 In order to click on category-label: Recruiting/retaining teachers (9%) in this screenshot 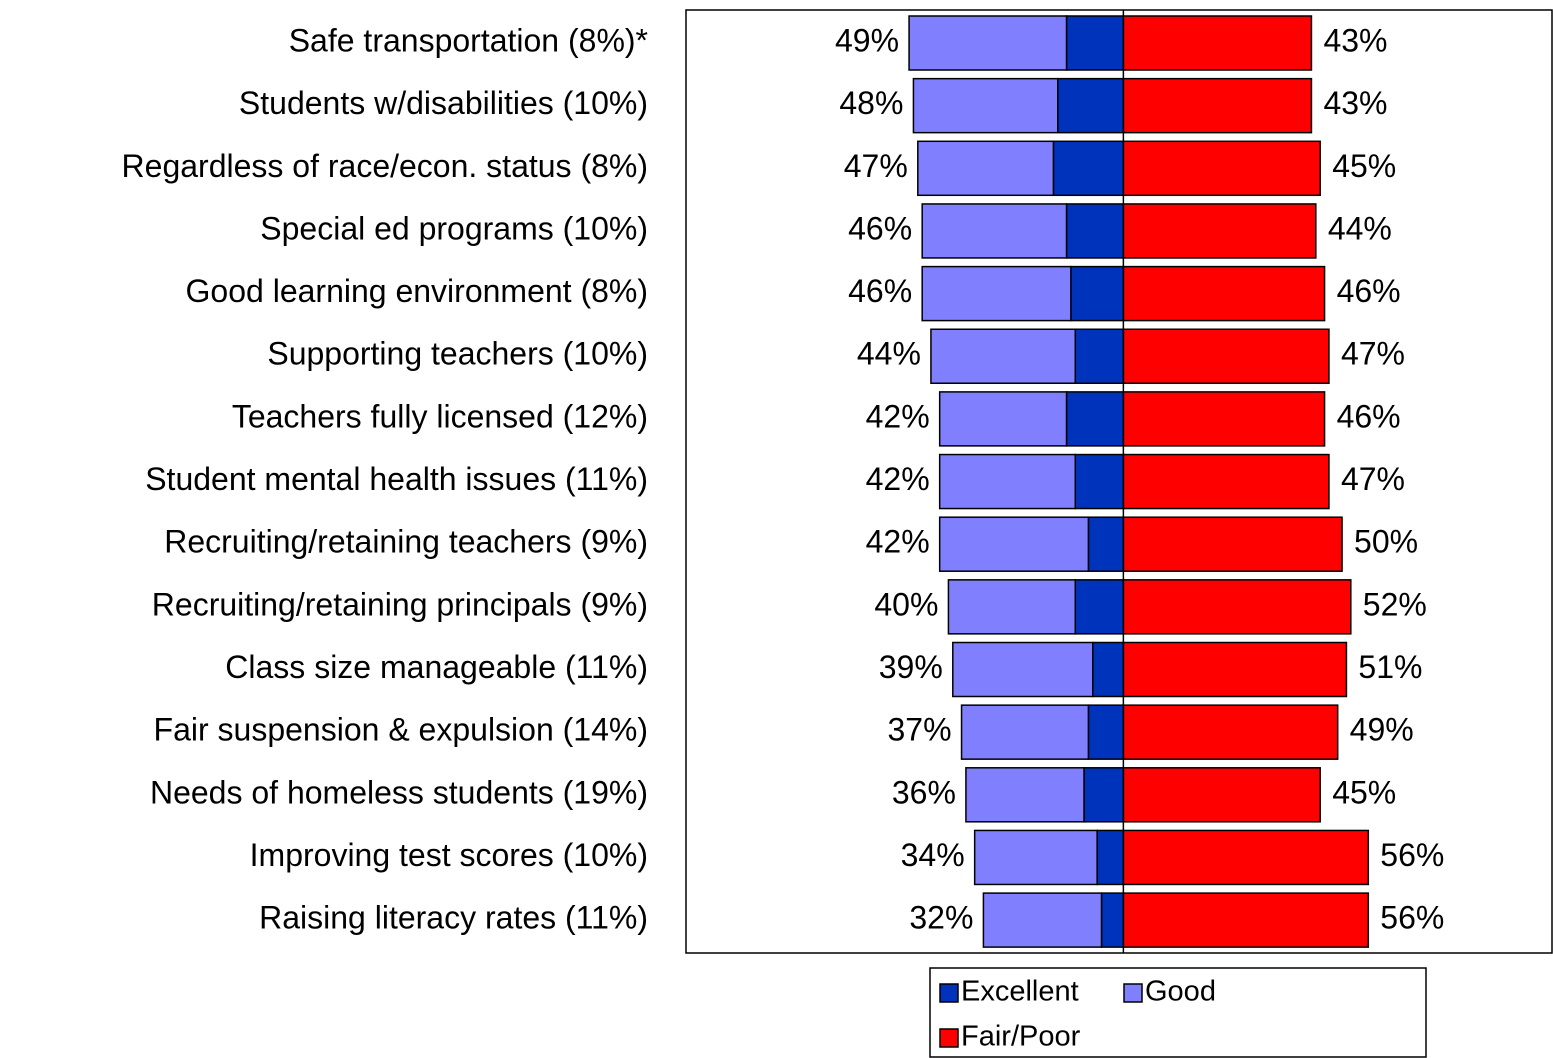, I will do `click(406, 542)`.